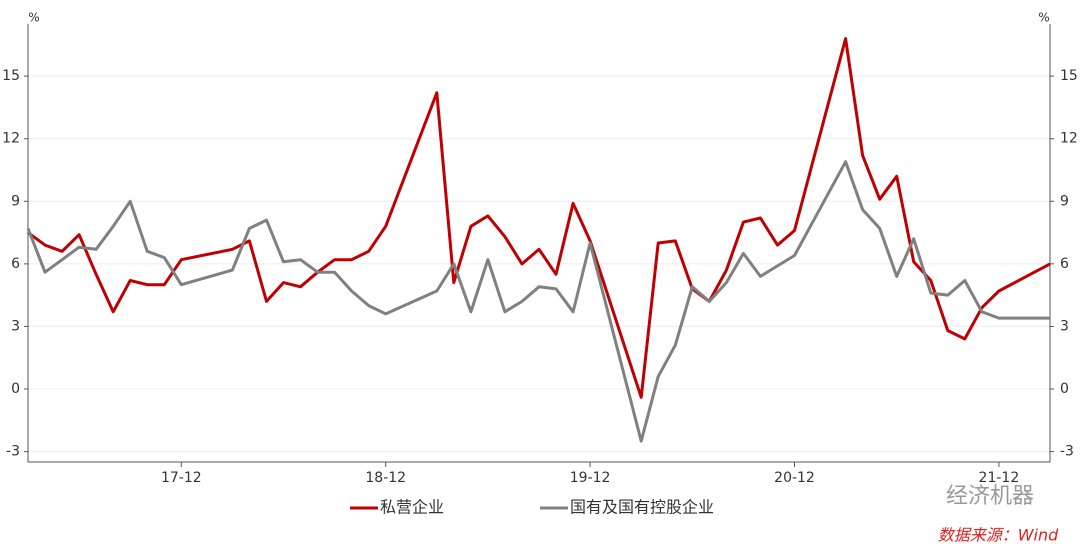  I want to click on x-tick-label: 17-12, so click(181, 478).